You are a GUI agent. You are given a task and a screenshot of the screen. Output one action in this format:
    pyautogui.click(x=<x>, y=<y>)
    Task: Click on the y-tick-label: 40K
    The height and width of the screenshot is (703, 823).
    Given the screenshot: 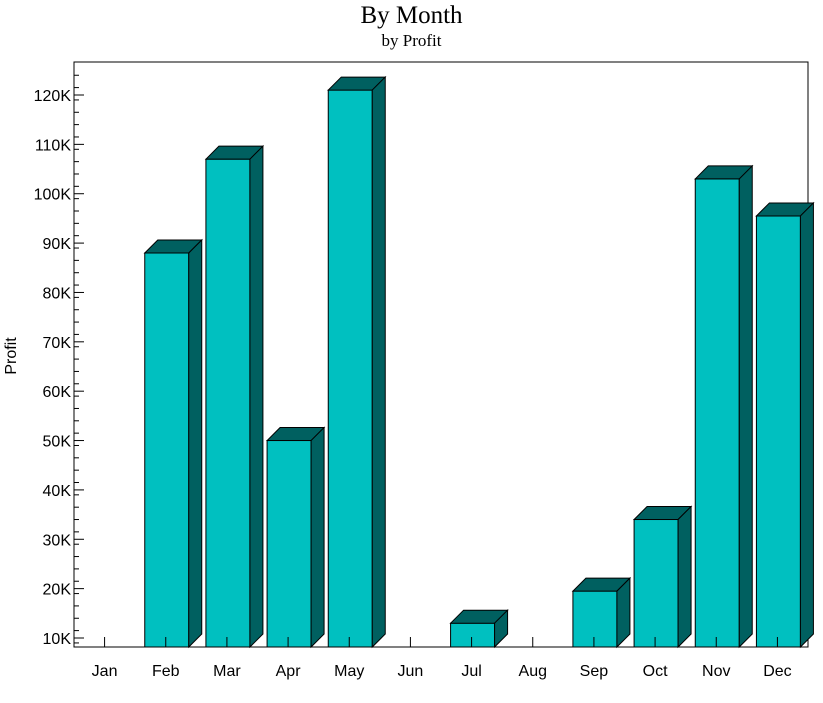 What is the action you would take?
    pyautogui.click(x=57, y=491)
    